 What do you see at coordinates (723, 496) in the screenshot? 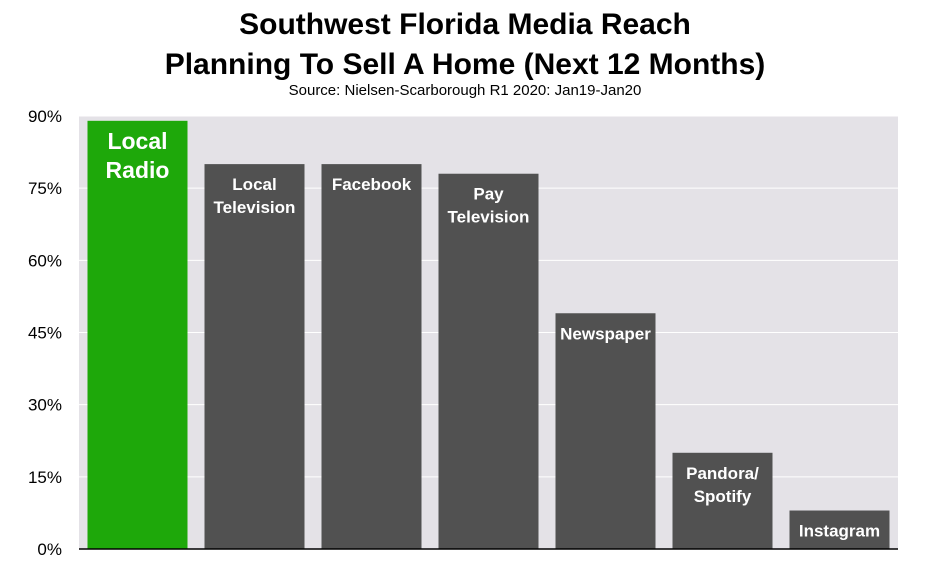
I see `bar-label: Spotify` at bounding box center [723, 496].